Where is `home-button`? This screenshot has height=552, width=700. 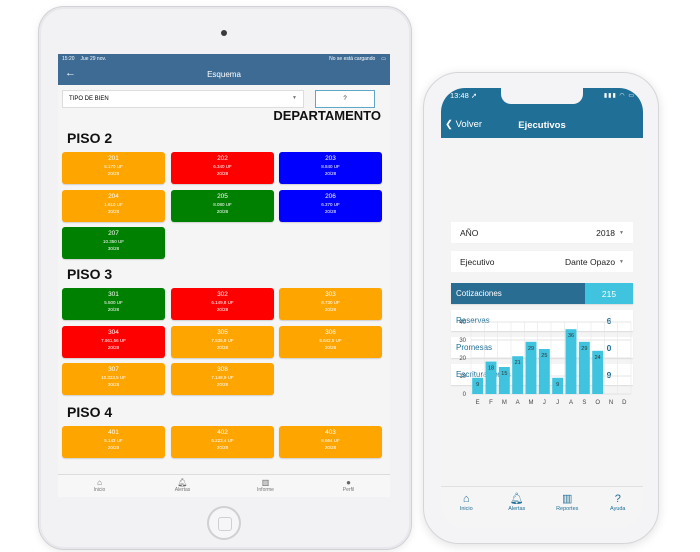
home-button is located at coordinates (224, 523).